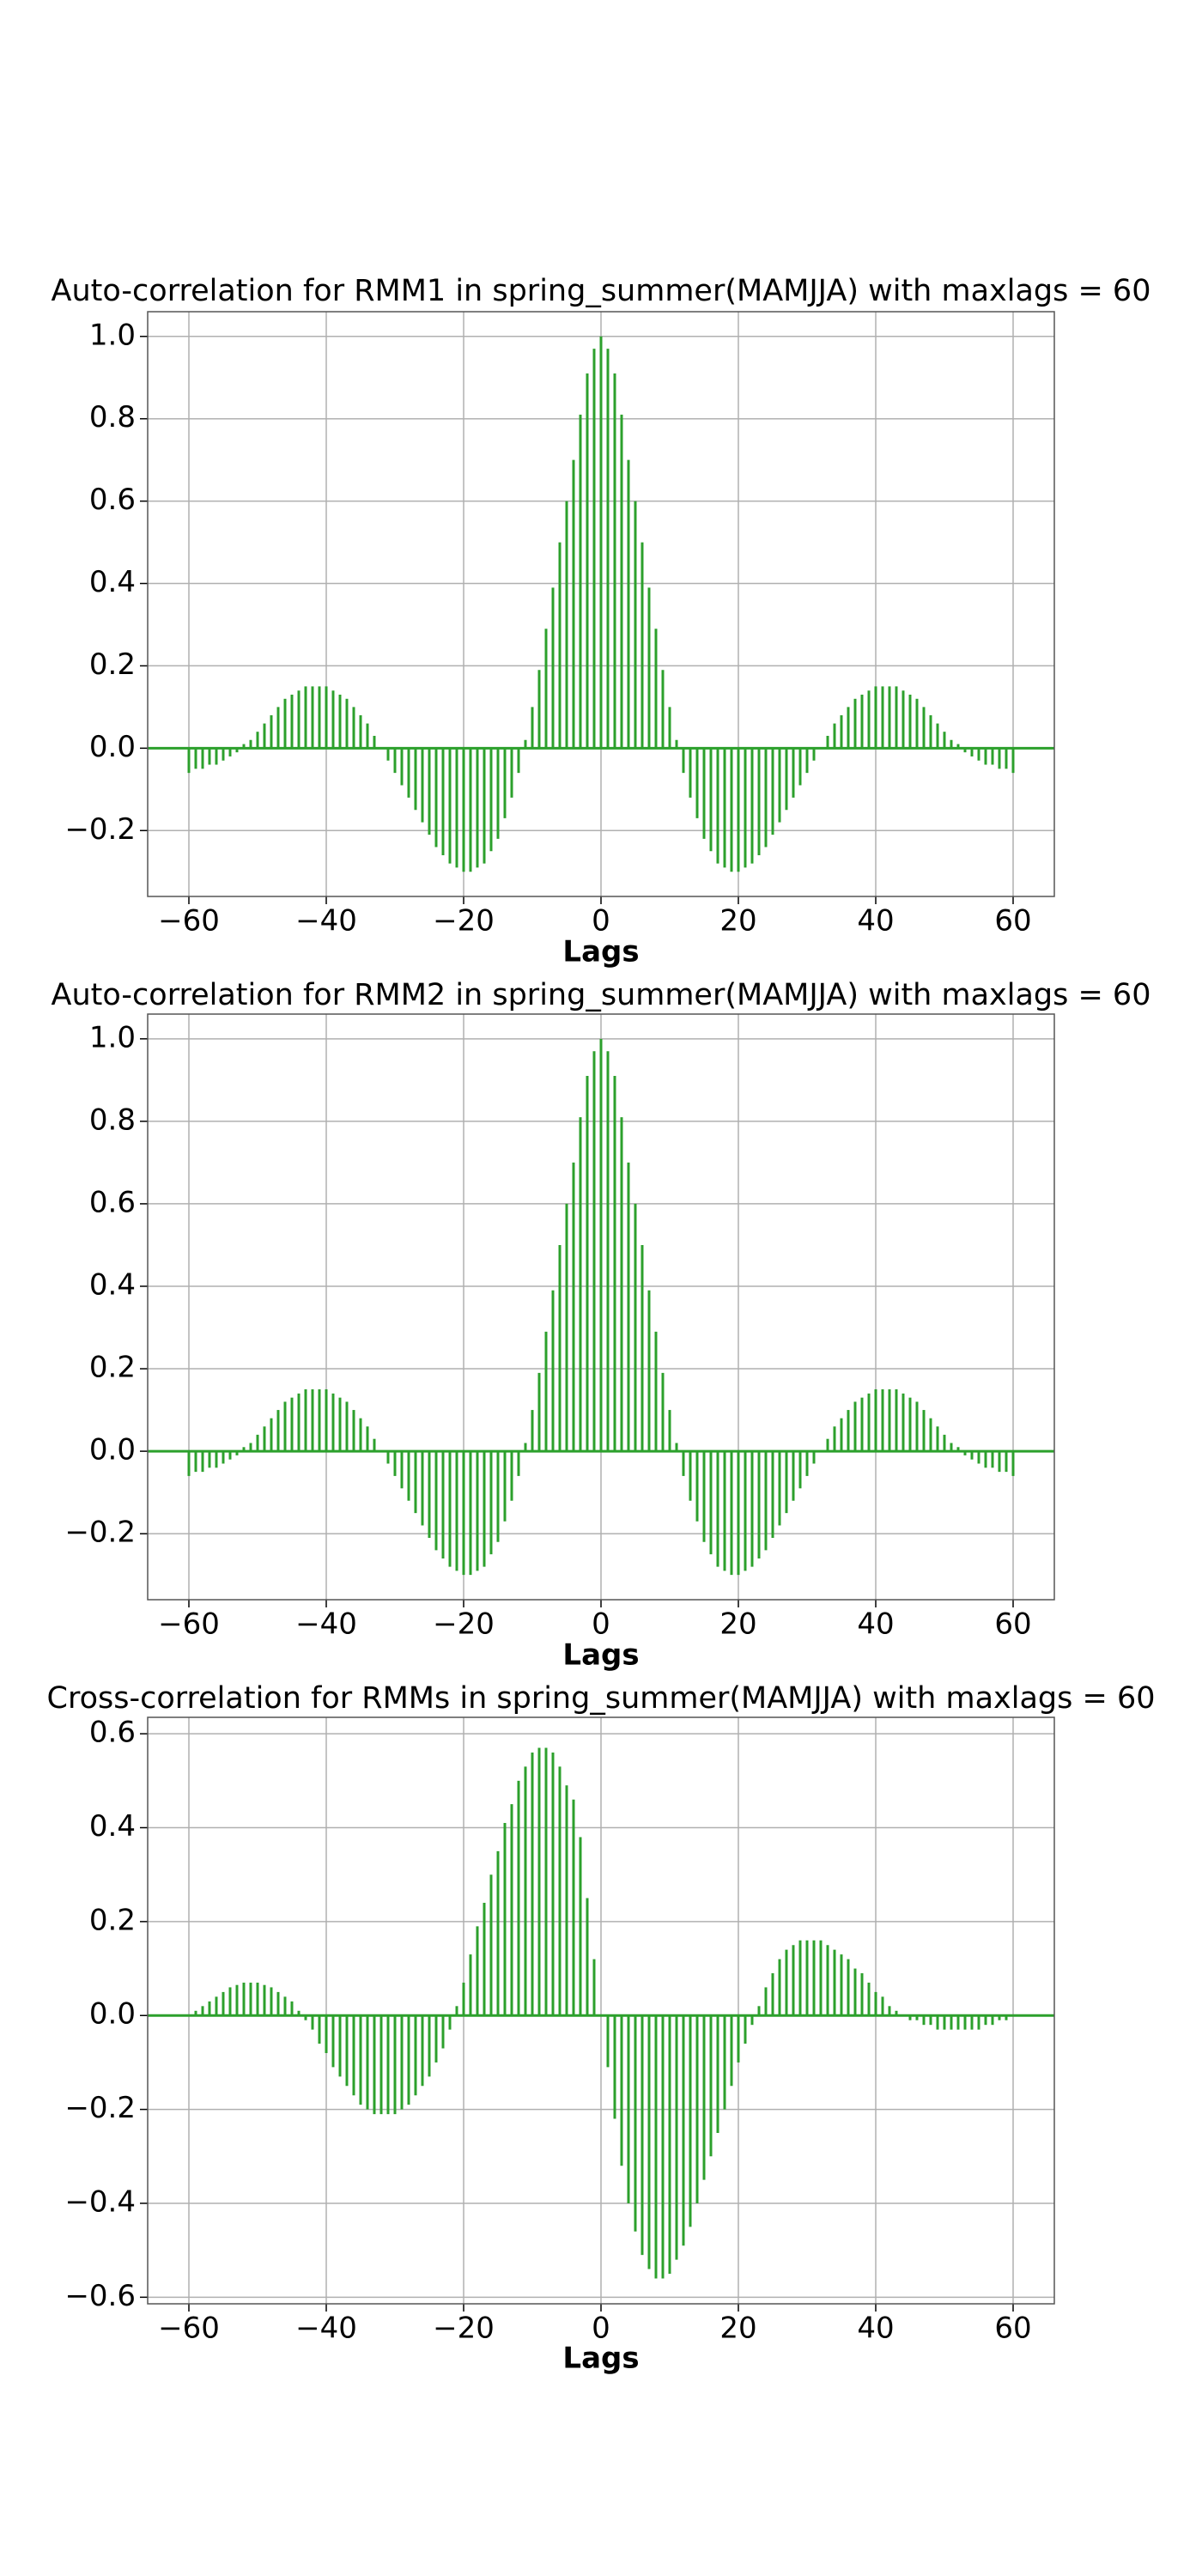  Describe the element at coordinates (100, 2296) in the screenshot. I see `y-tick-label: −0.6` at that location.